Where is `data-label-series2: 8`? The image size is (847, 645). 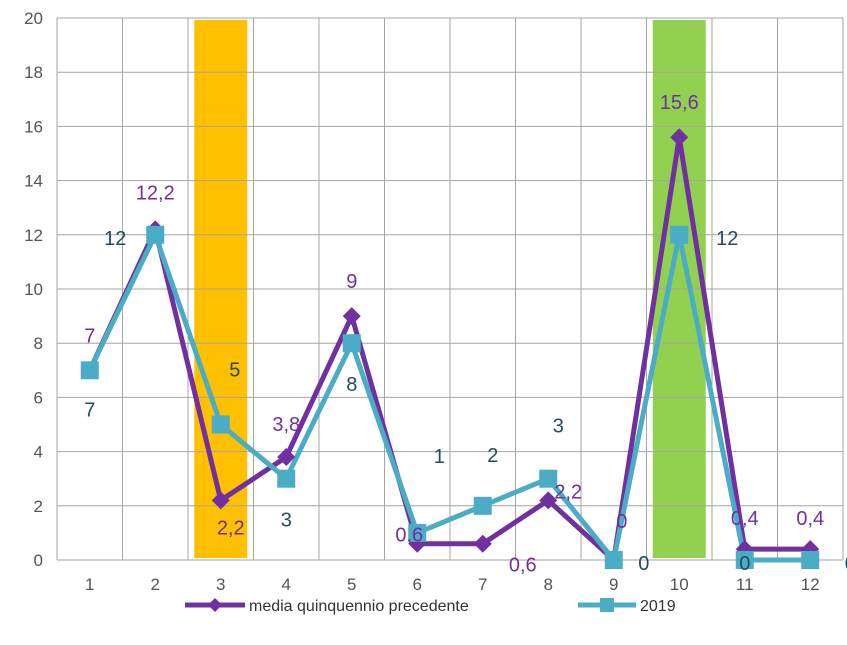 data-label-series2: 8 is located at coordinates (351, 385).